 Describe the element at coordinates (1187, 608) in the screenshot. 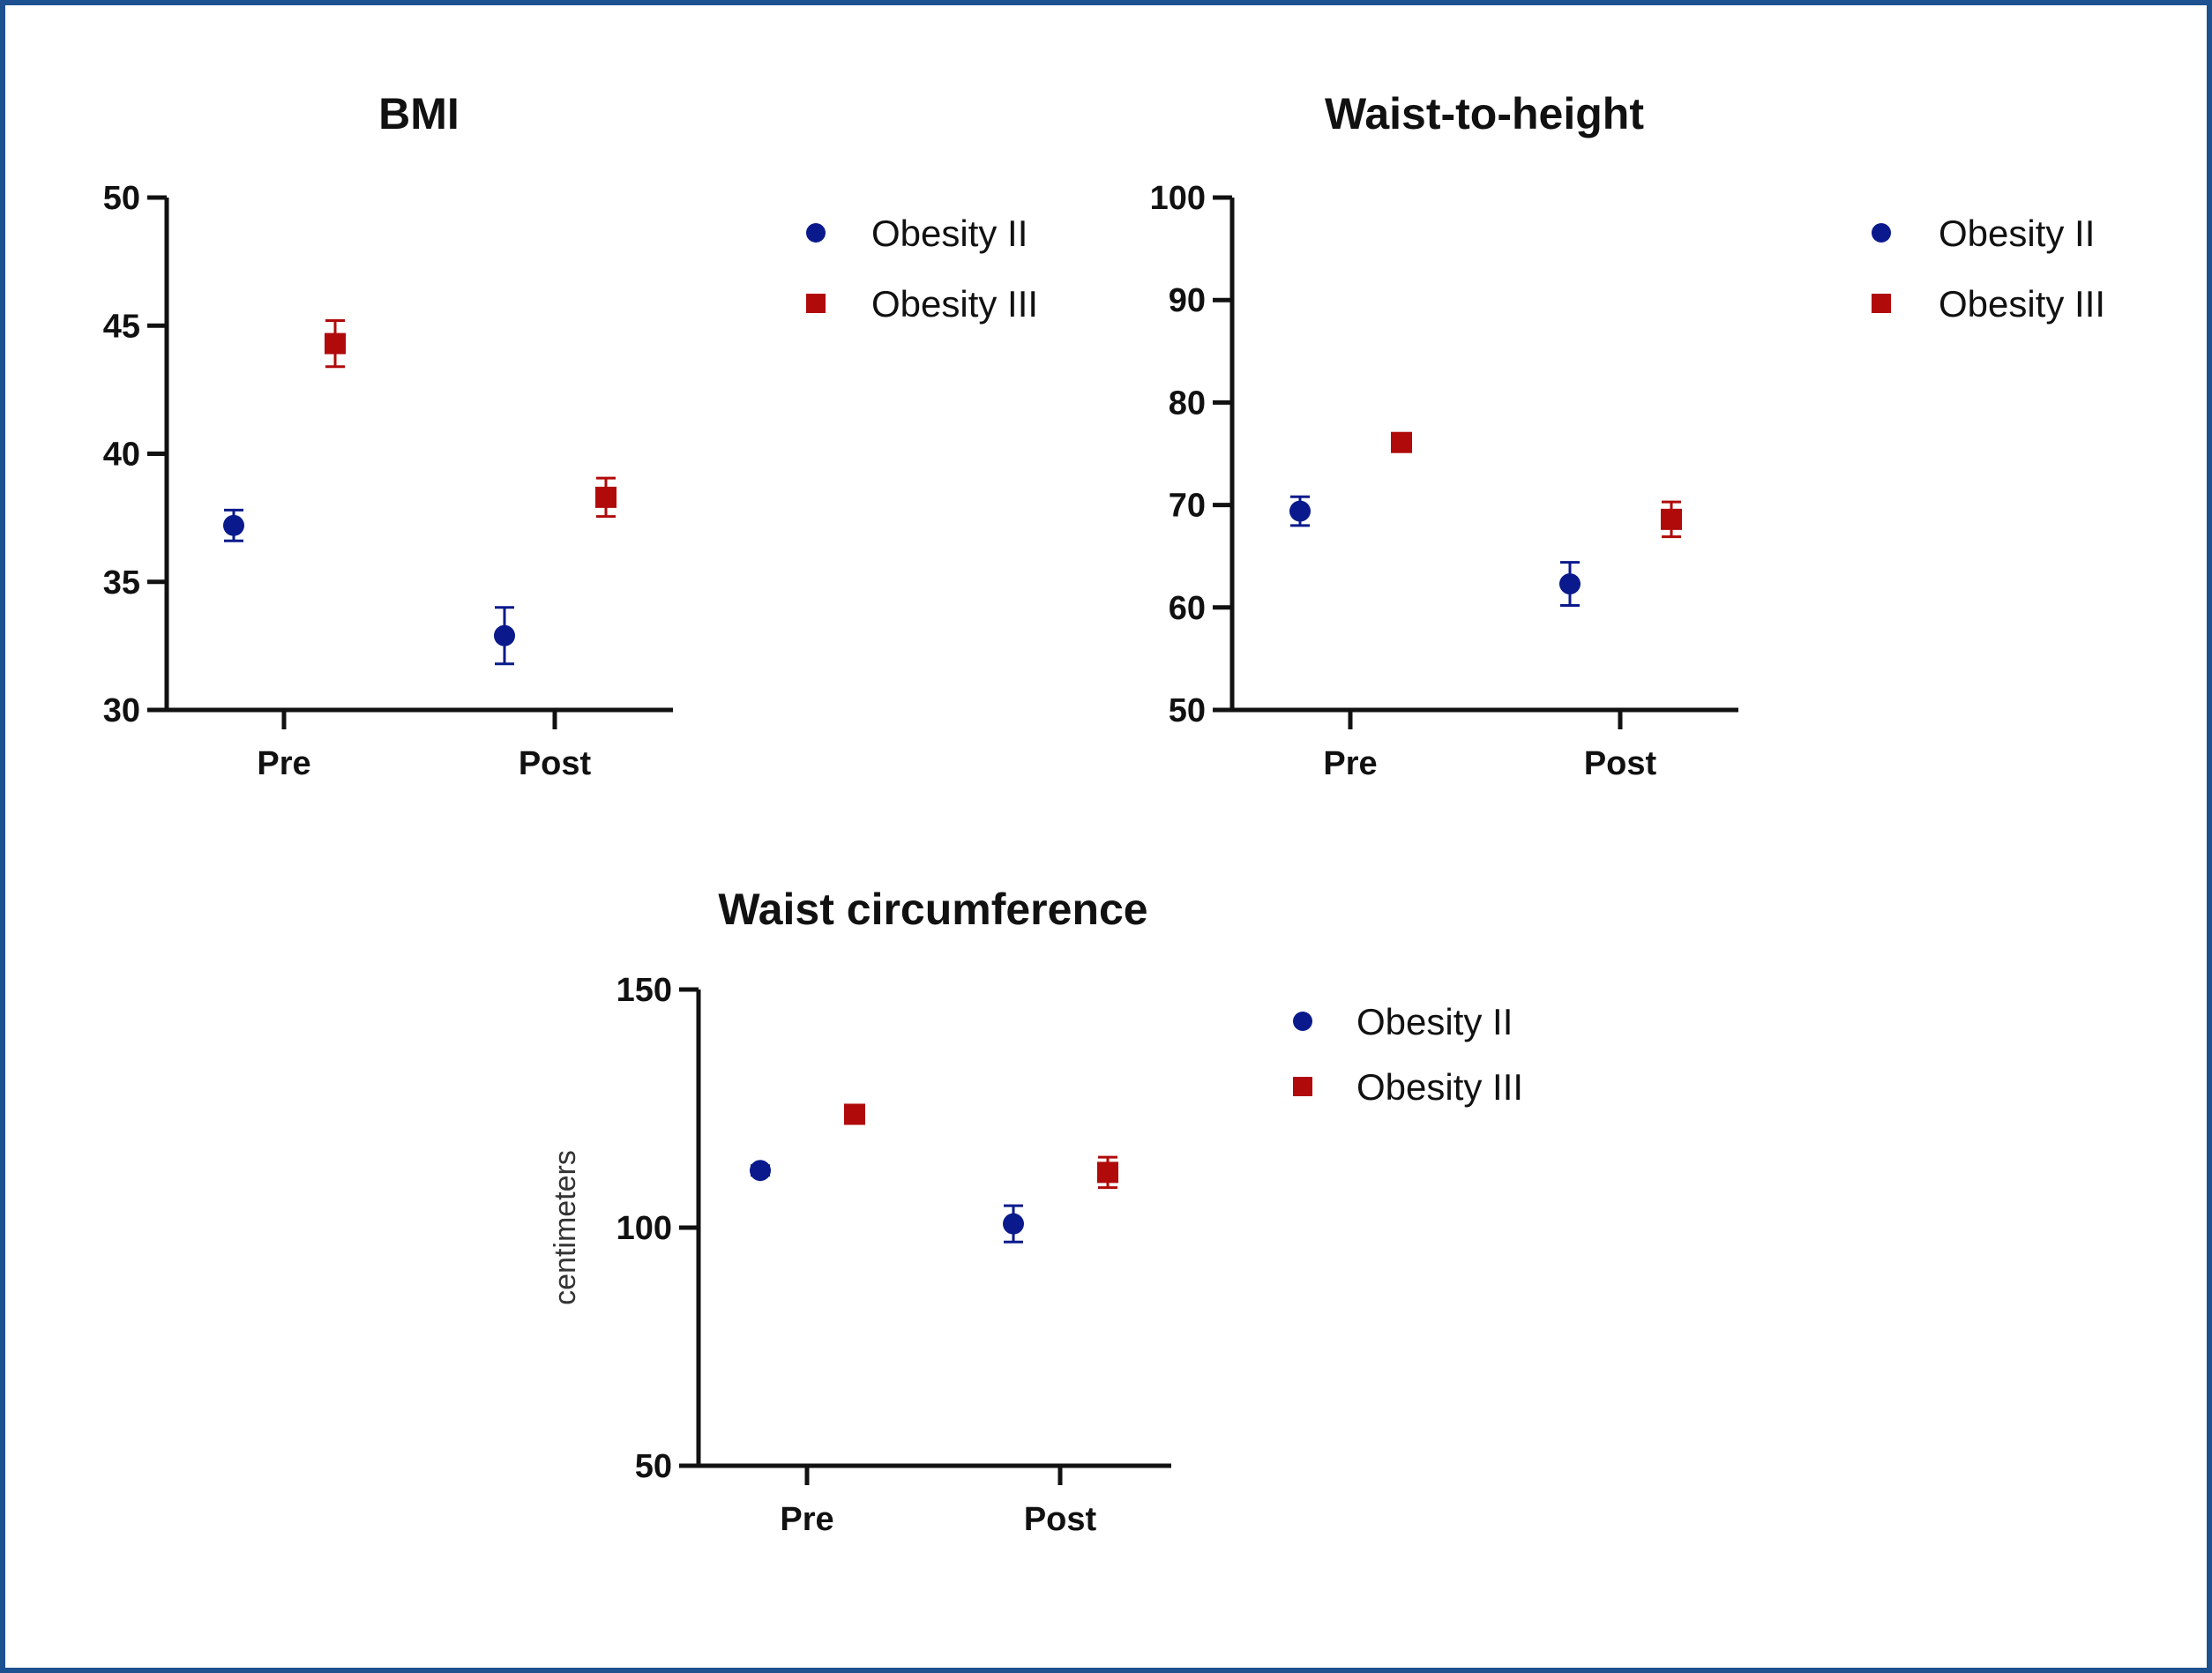

I see `y-tick-label: 60` at that location.